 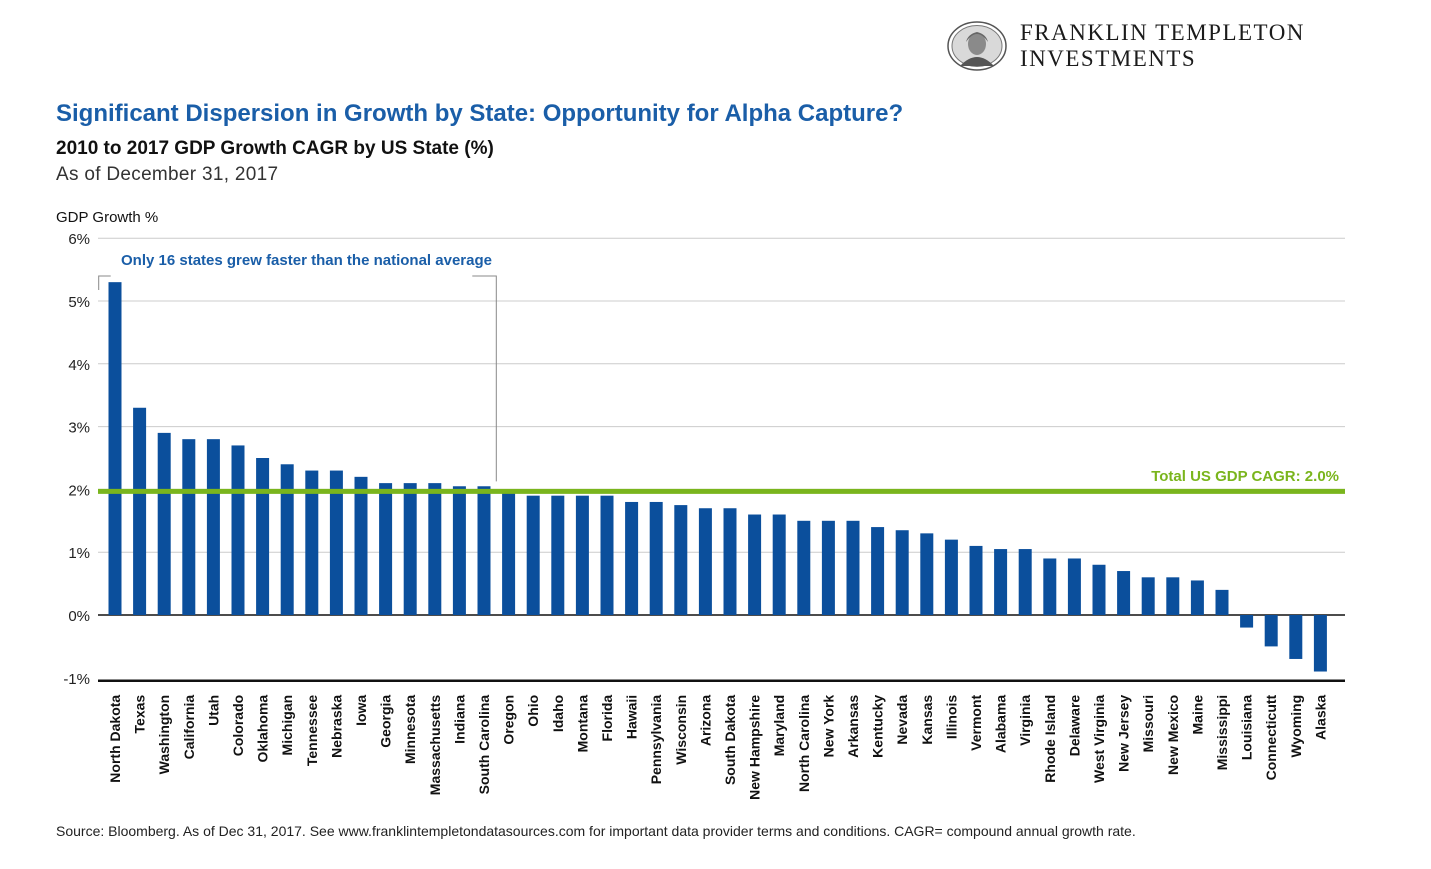 I want to click on franklin-portrait-icon, so click(x=977, y=46).